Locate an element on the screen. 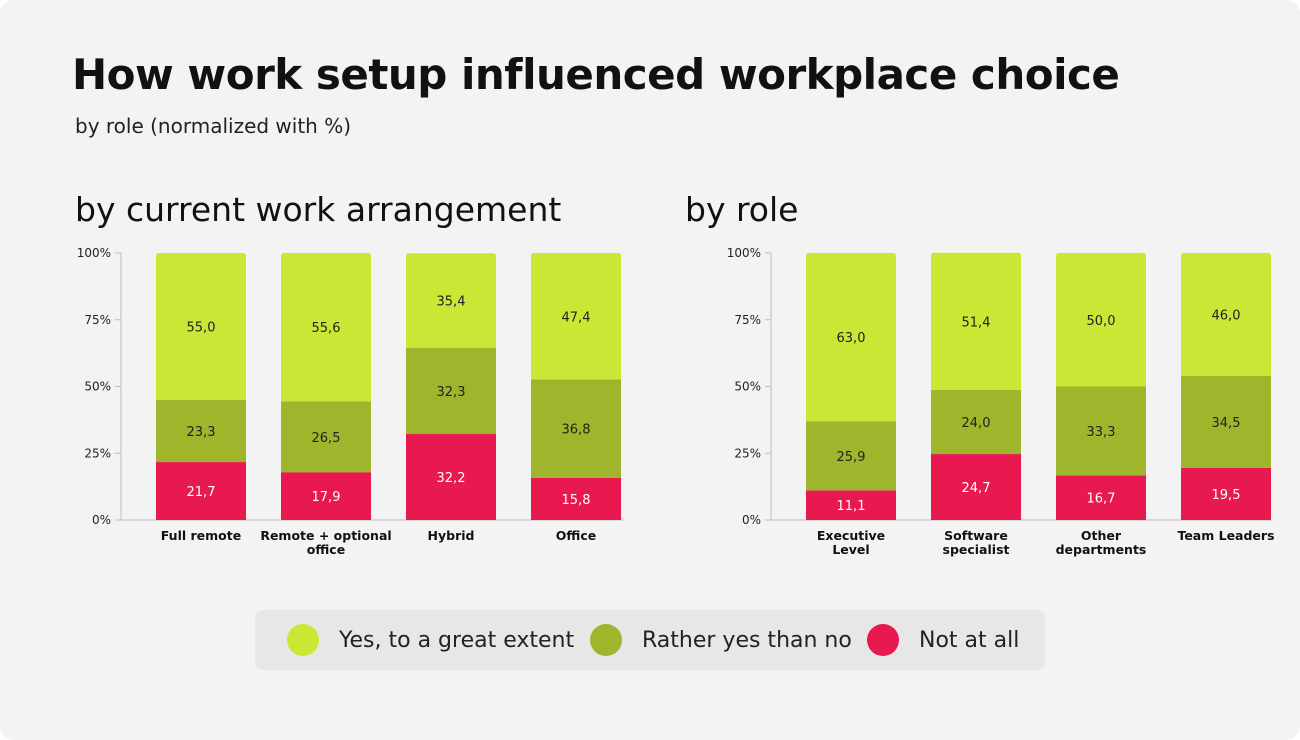 The width and height of the screenshot is (1300, 740). legend-swatch-yes-great is located at coordinates (303, 640).